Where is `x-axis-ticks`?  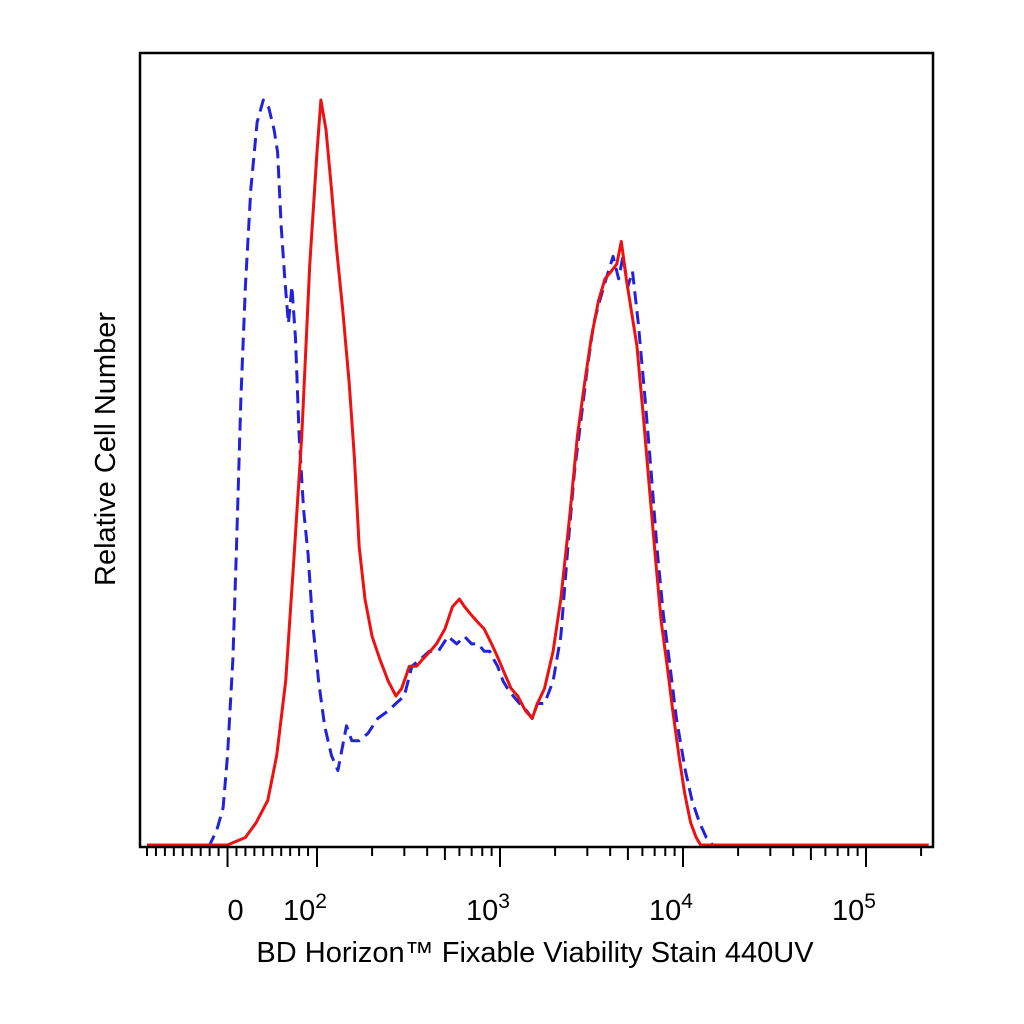 x-axis-ticks is located at coordinates (534, 857).